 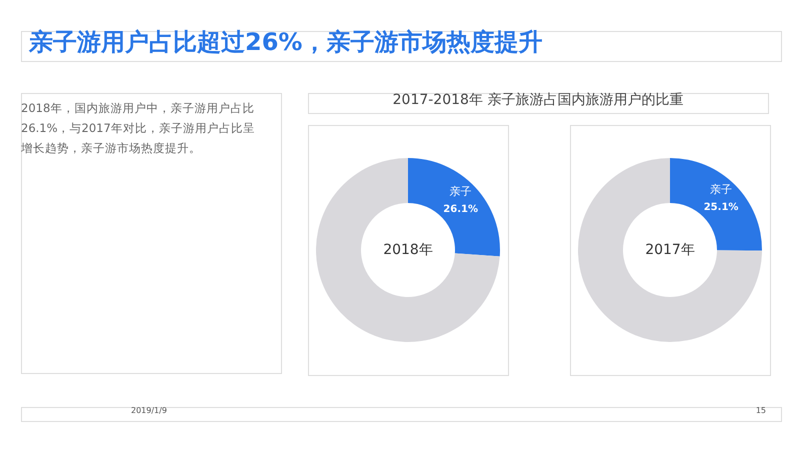 I want to click on data-label: 26.1%, so click(x=460, y=209).